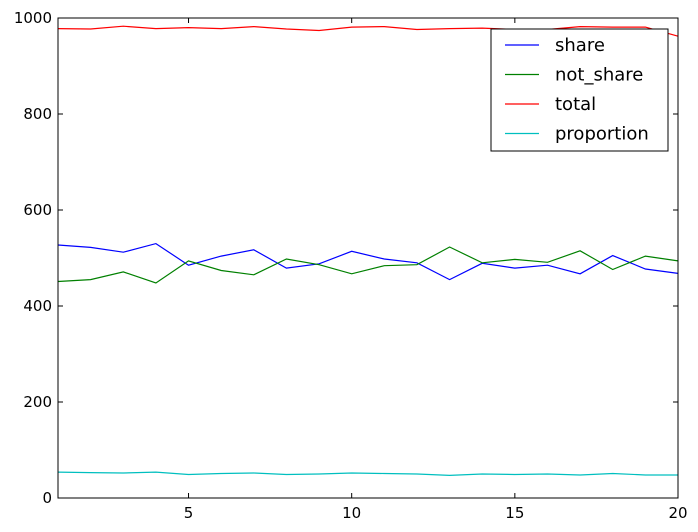 The image size is (698, 532). Describe the element at coordinates (368, 265) in the screenshot. I see `series-line-not_share` at that location.